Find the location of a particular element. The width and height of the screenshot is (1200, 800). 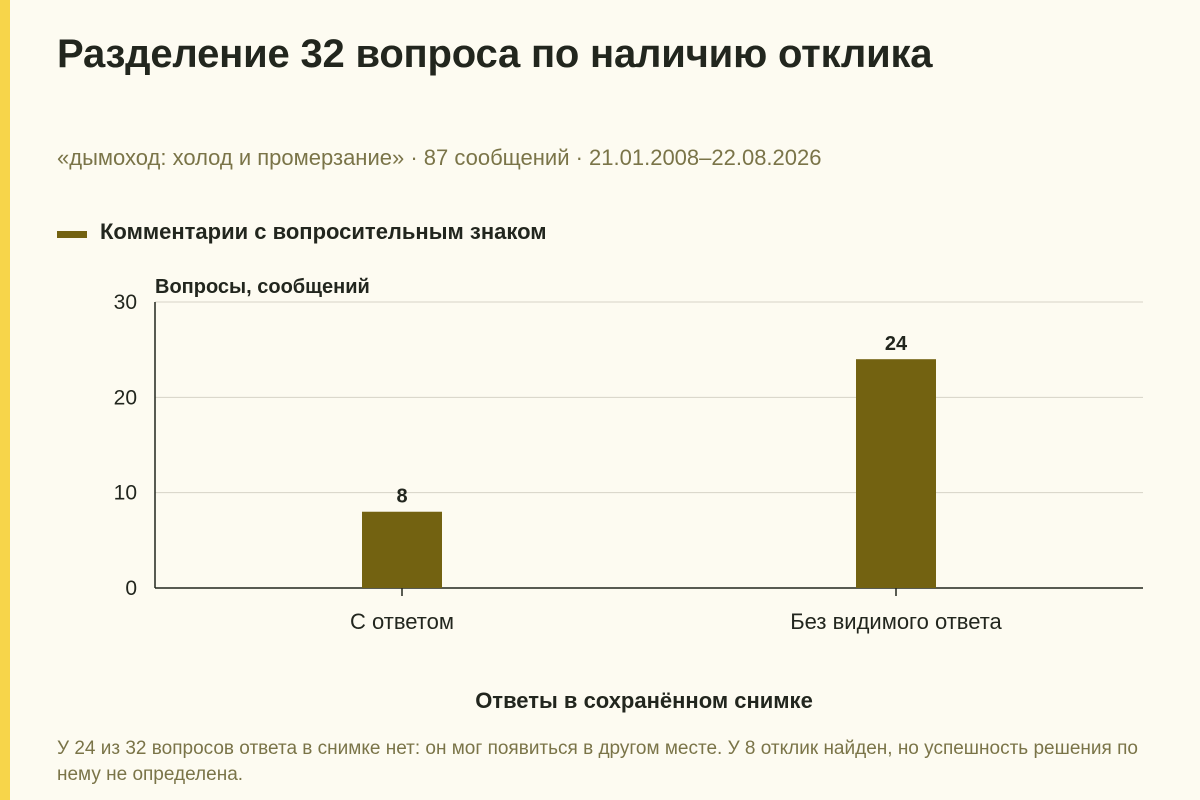

x-tick-label: Без видимого ответа is located at coordinates (896, 621).